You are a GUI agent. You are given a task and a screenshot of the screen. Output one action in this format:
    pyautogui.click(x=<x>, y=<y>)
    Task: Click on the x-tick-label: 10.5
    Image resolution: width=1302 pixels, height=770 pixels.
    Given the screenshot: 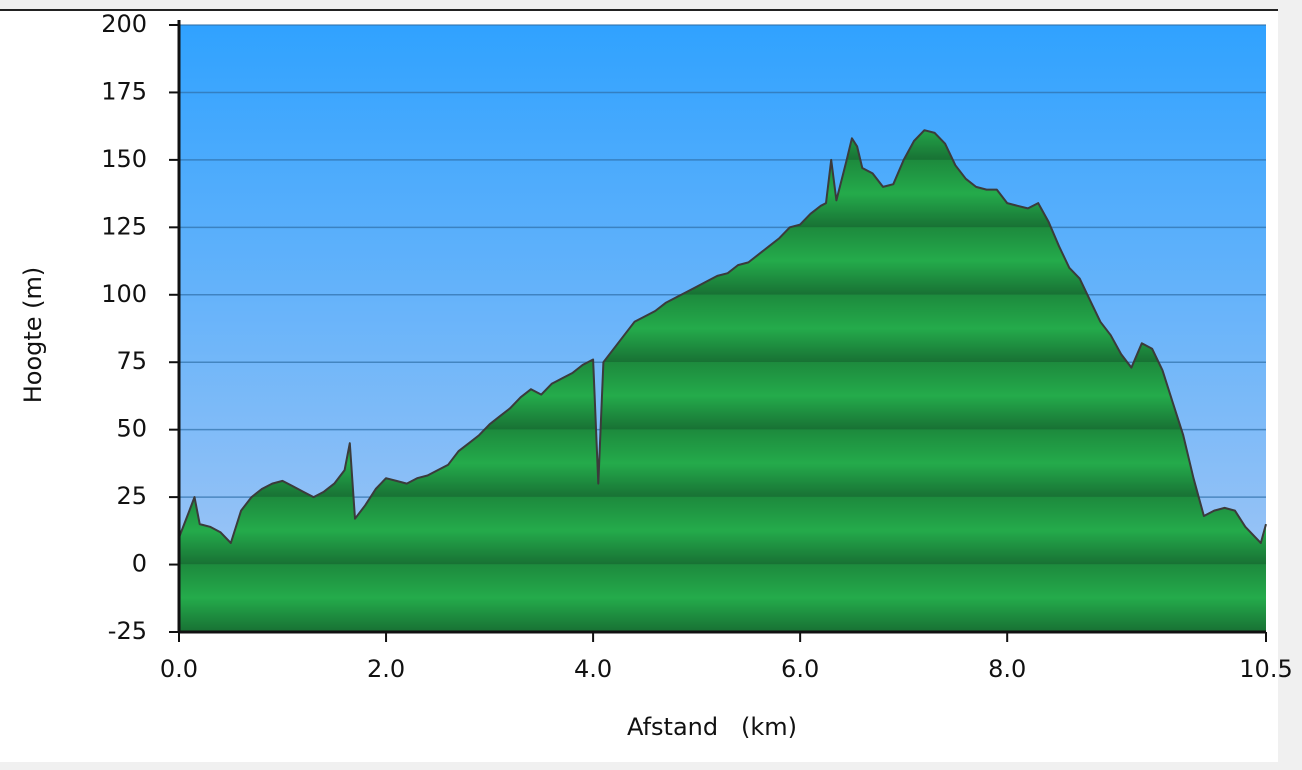 What is the action you would take?
    pyautogui.click(x=1265, y=669)
    